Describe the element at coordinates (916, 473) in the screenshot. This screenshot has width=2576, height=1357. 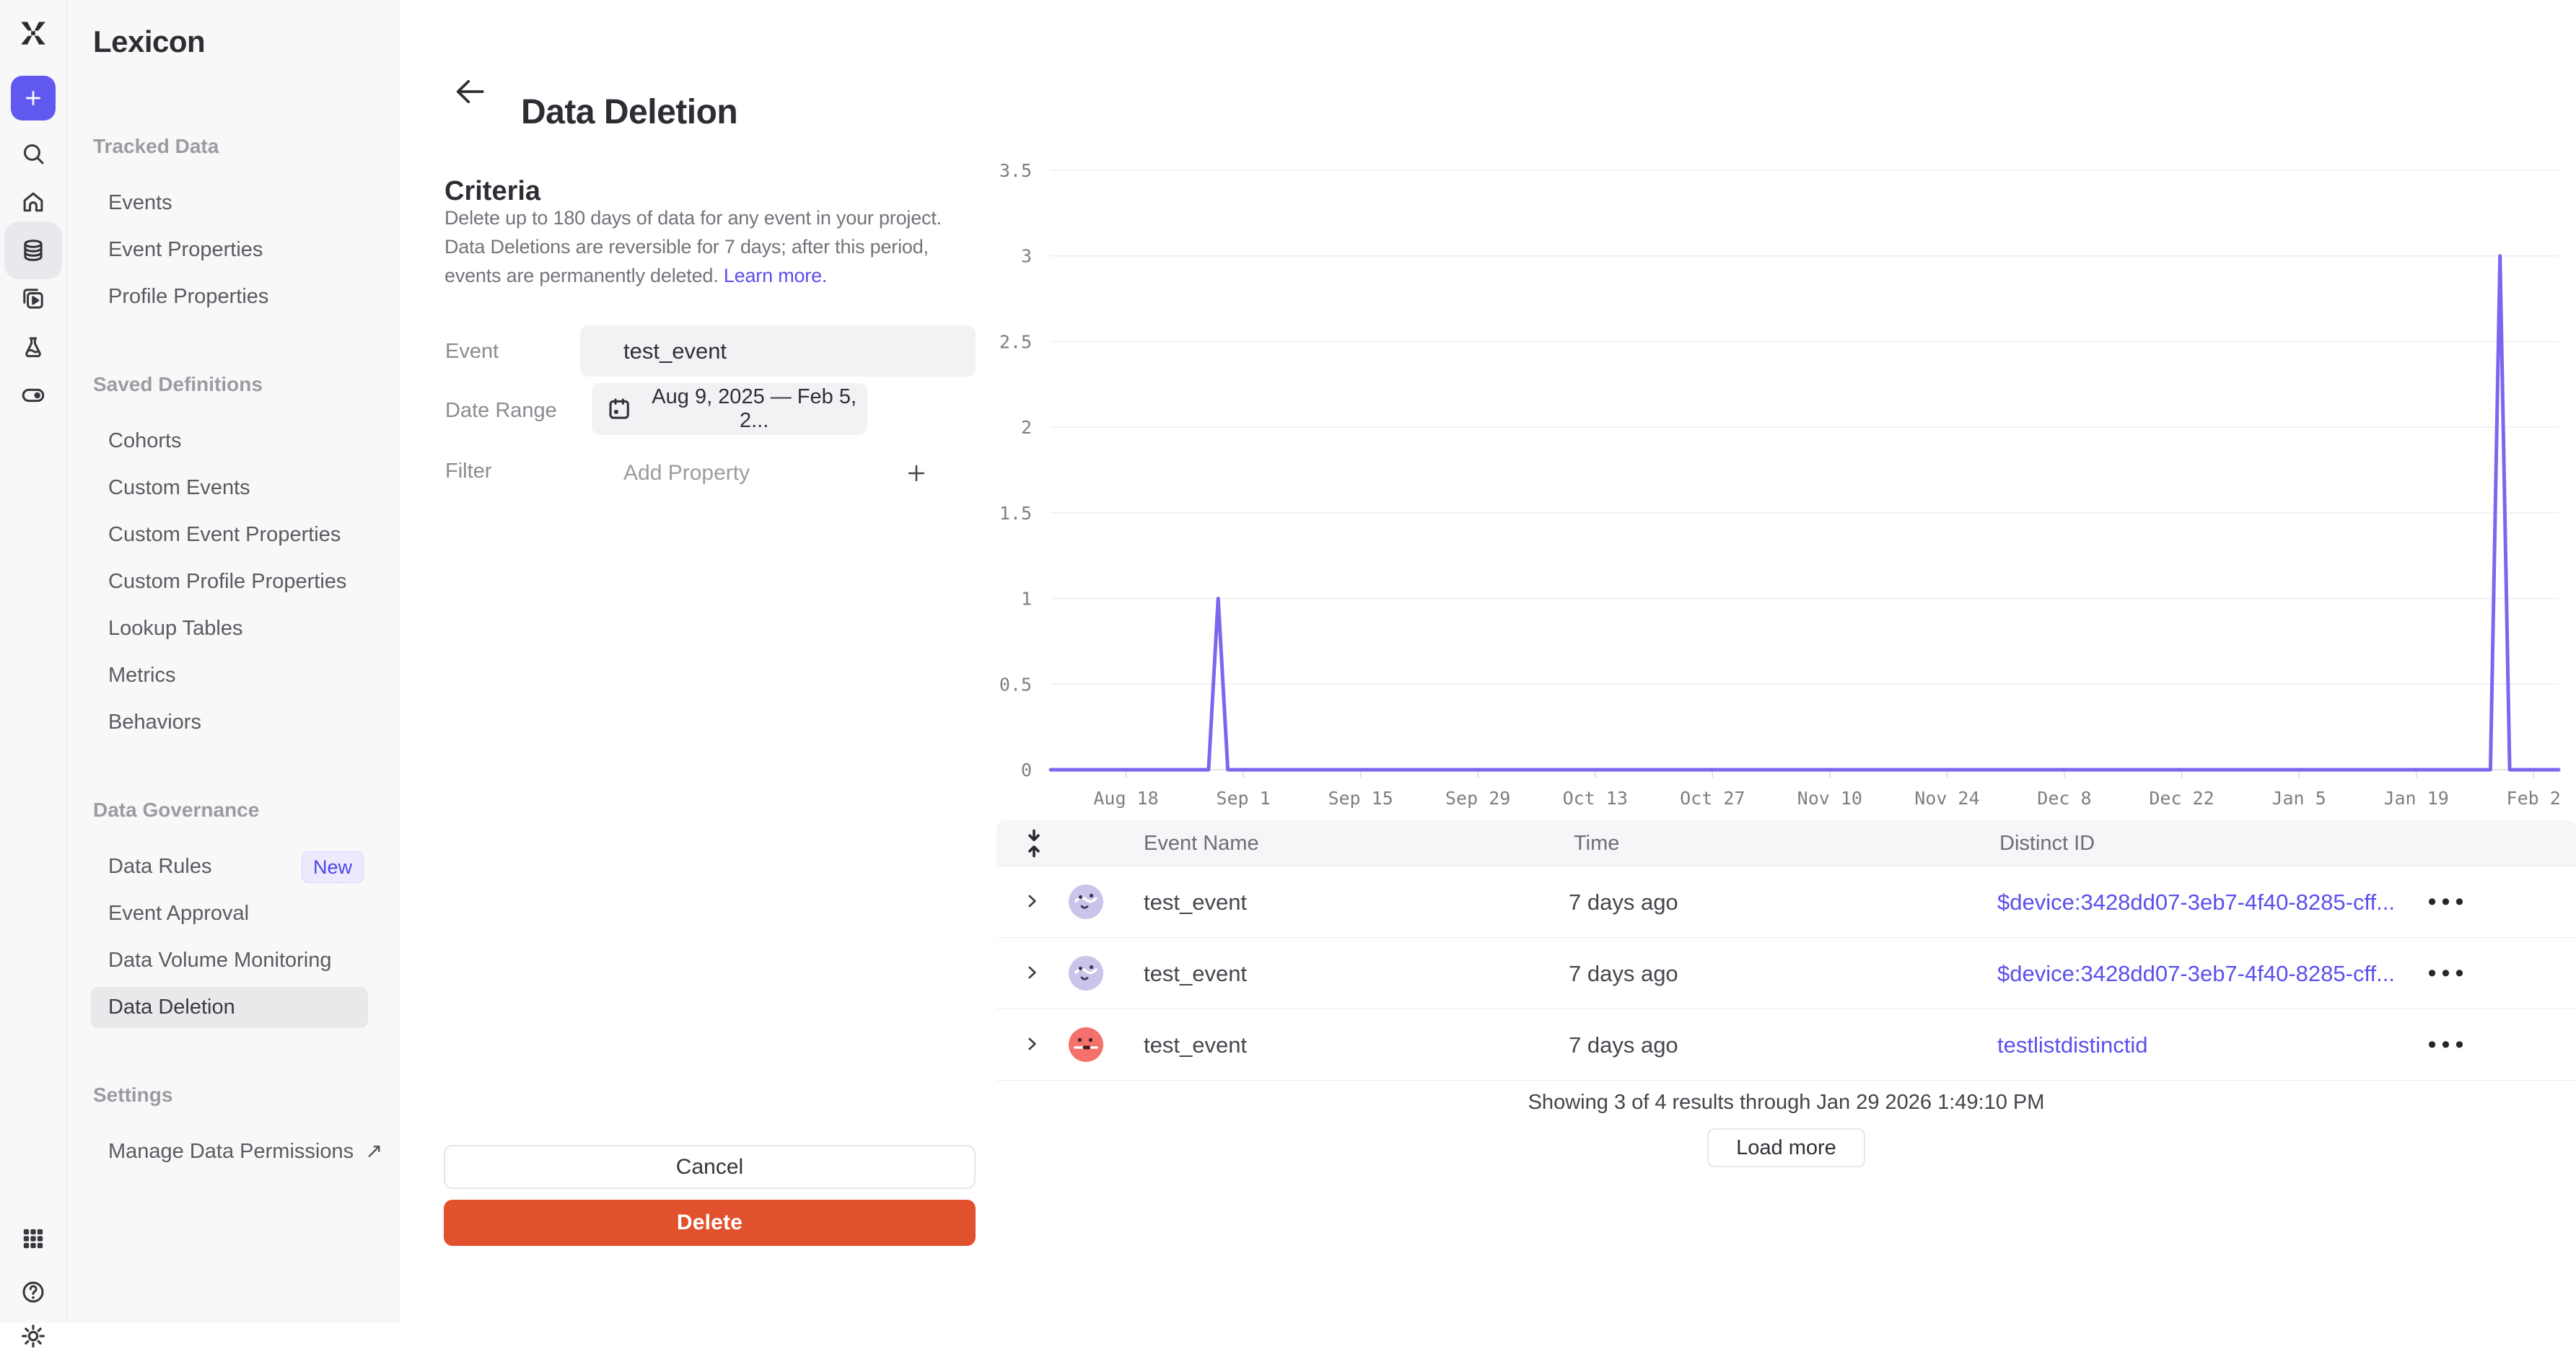
I see `add-filter-plus-button` at that location.